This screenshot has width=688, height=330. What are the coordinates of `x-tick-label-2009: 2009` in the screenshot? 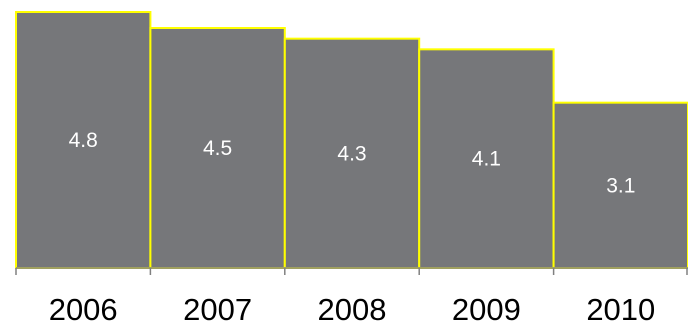 It's located at (486, 309).